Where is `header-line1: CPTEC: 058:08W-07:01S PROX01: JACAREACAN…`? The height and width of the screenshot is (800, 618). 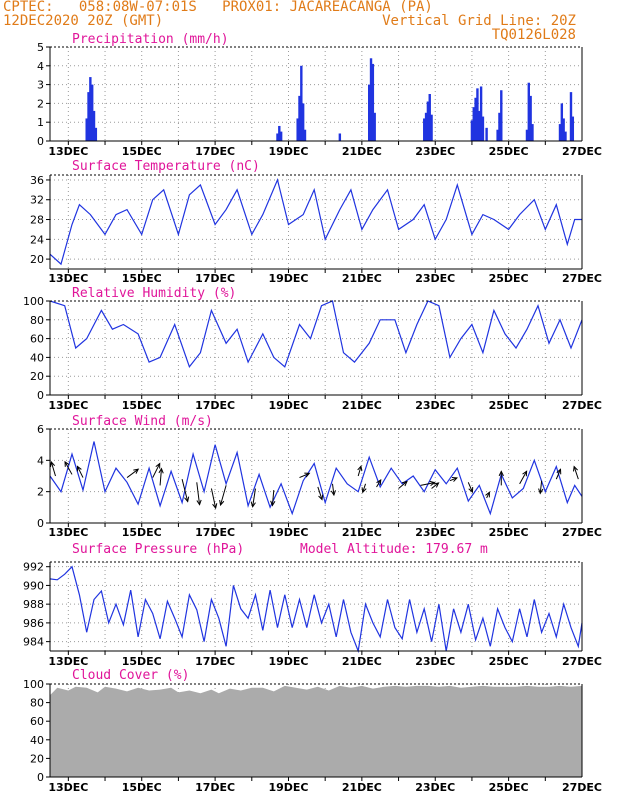 header-line1: CPTEC: 058:08W-07:01S PROX01: JACAREACAN… is located at coordinates (218, 7).